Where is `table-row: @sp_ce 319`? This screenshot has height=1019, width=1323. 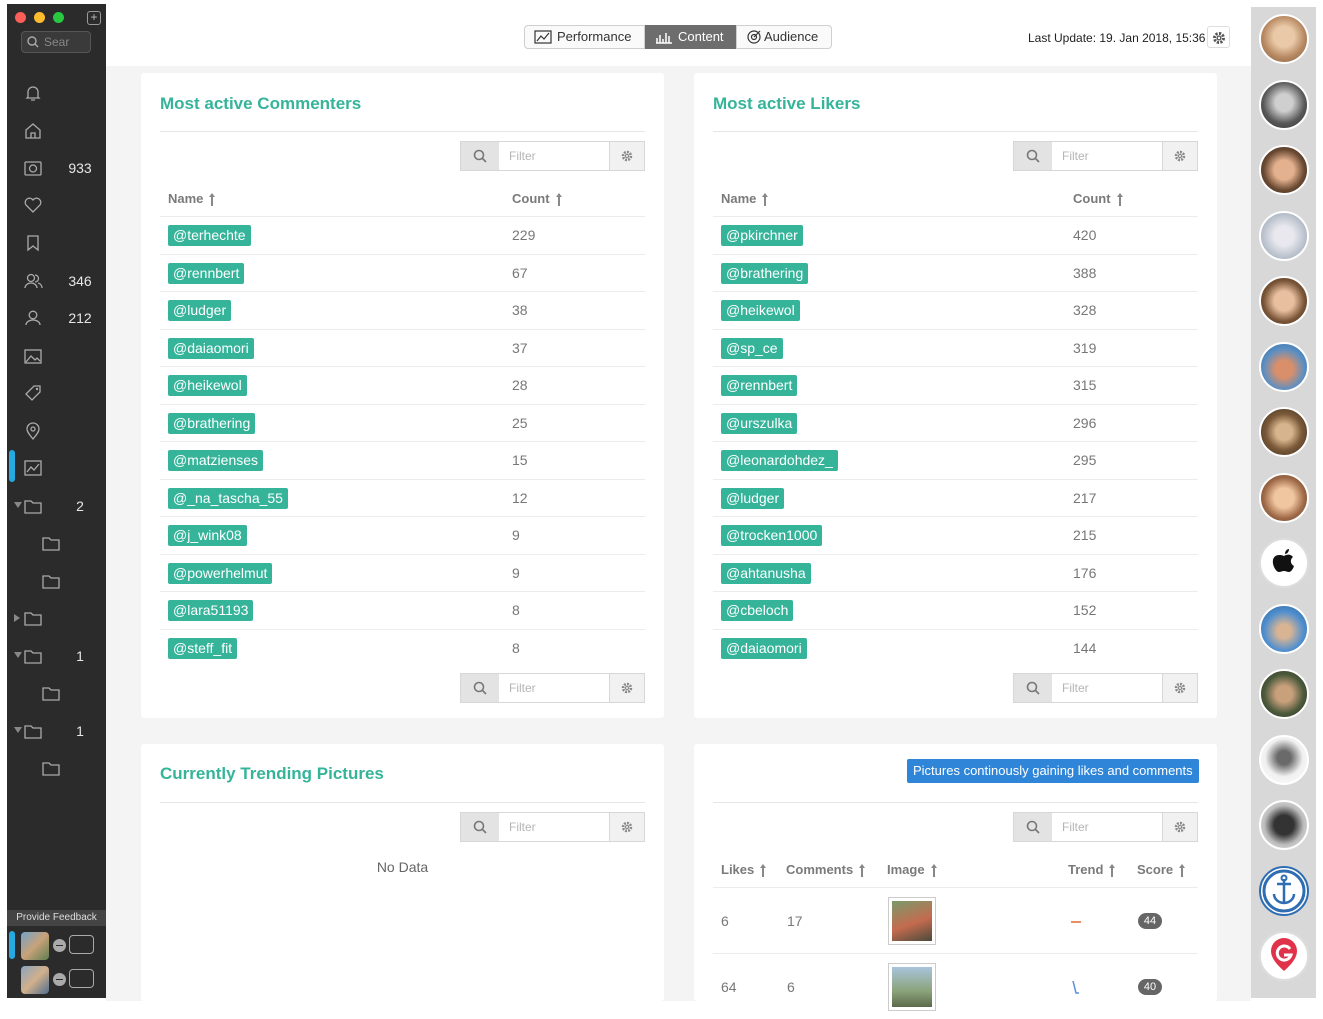
table-row: @sp_ce 319 is located at coordinates (955, 347).